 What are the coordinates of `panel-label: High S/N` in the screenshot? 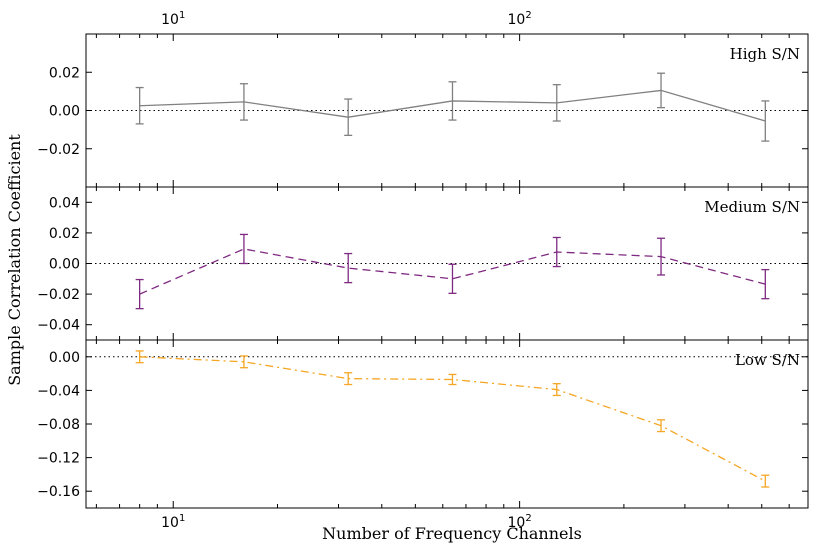 It's located at (765, 54).